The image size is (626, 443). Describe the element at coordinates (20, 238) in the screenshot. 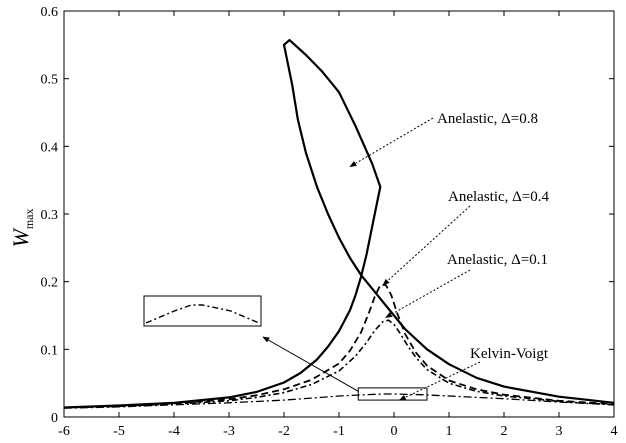

I see `y-axis-label-main: W` at that location.